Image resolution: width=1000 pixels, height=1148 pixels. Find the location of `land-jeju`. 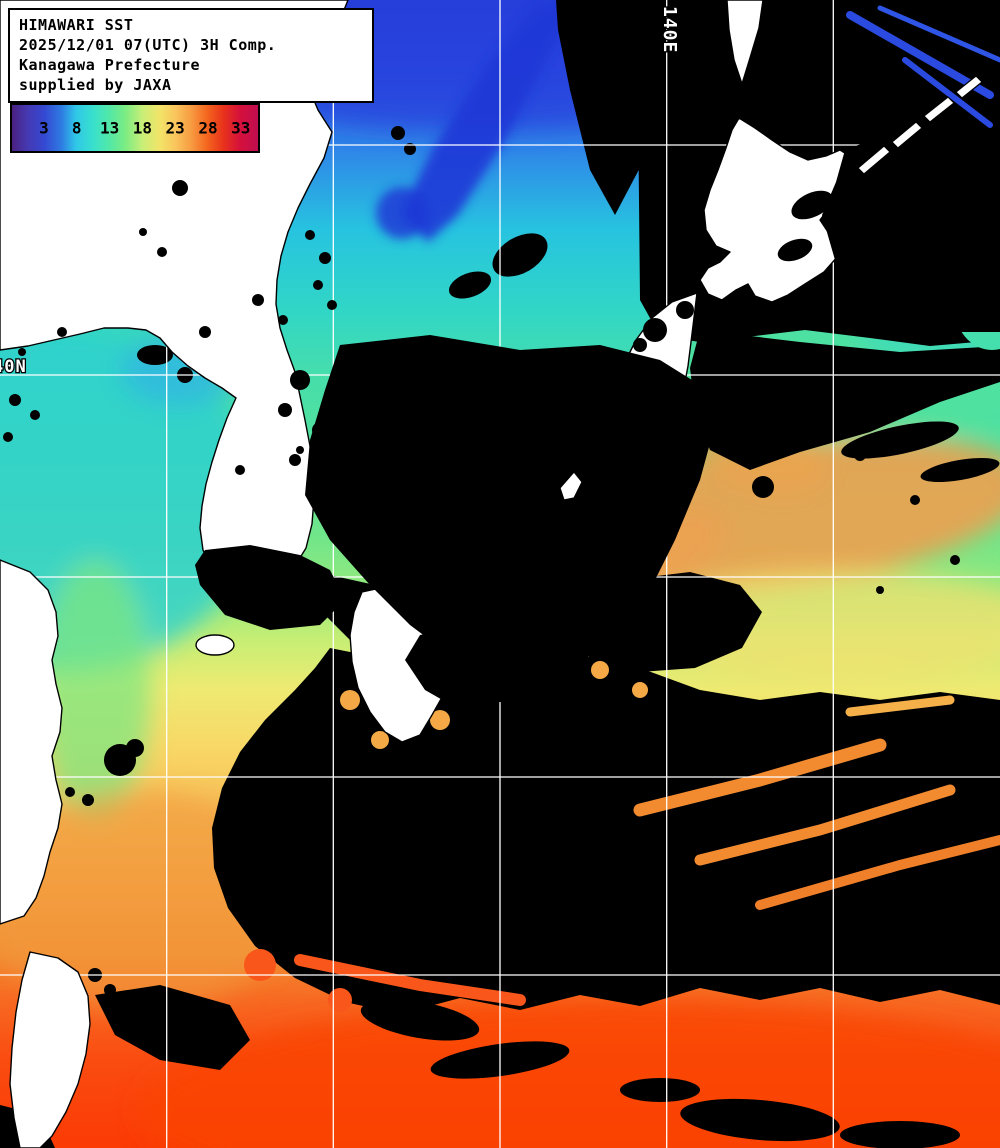

land-jeju is located at coordinates (215, 645).